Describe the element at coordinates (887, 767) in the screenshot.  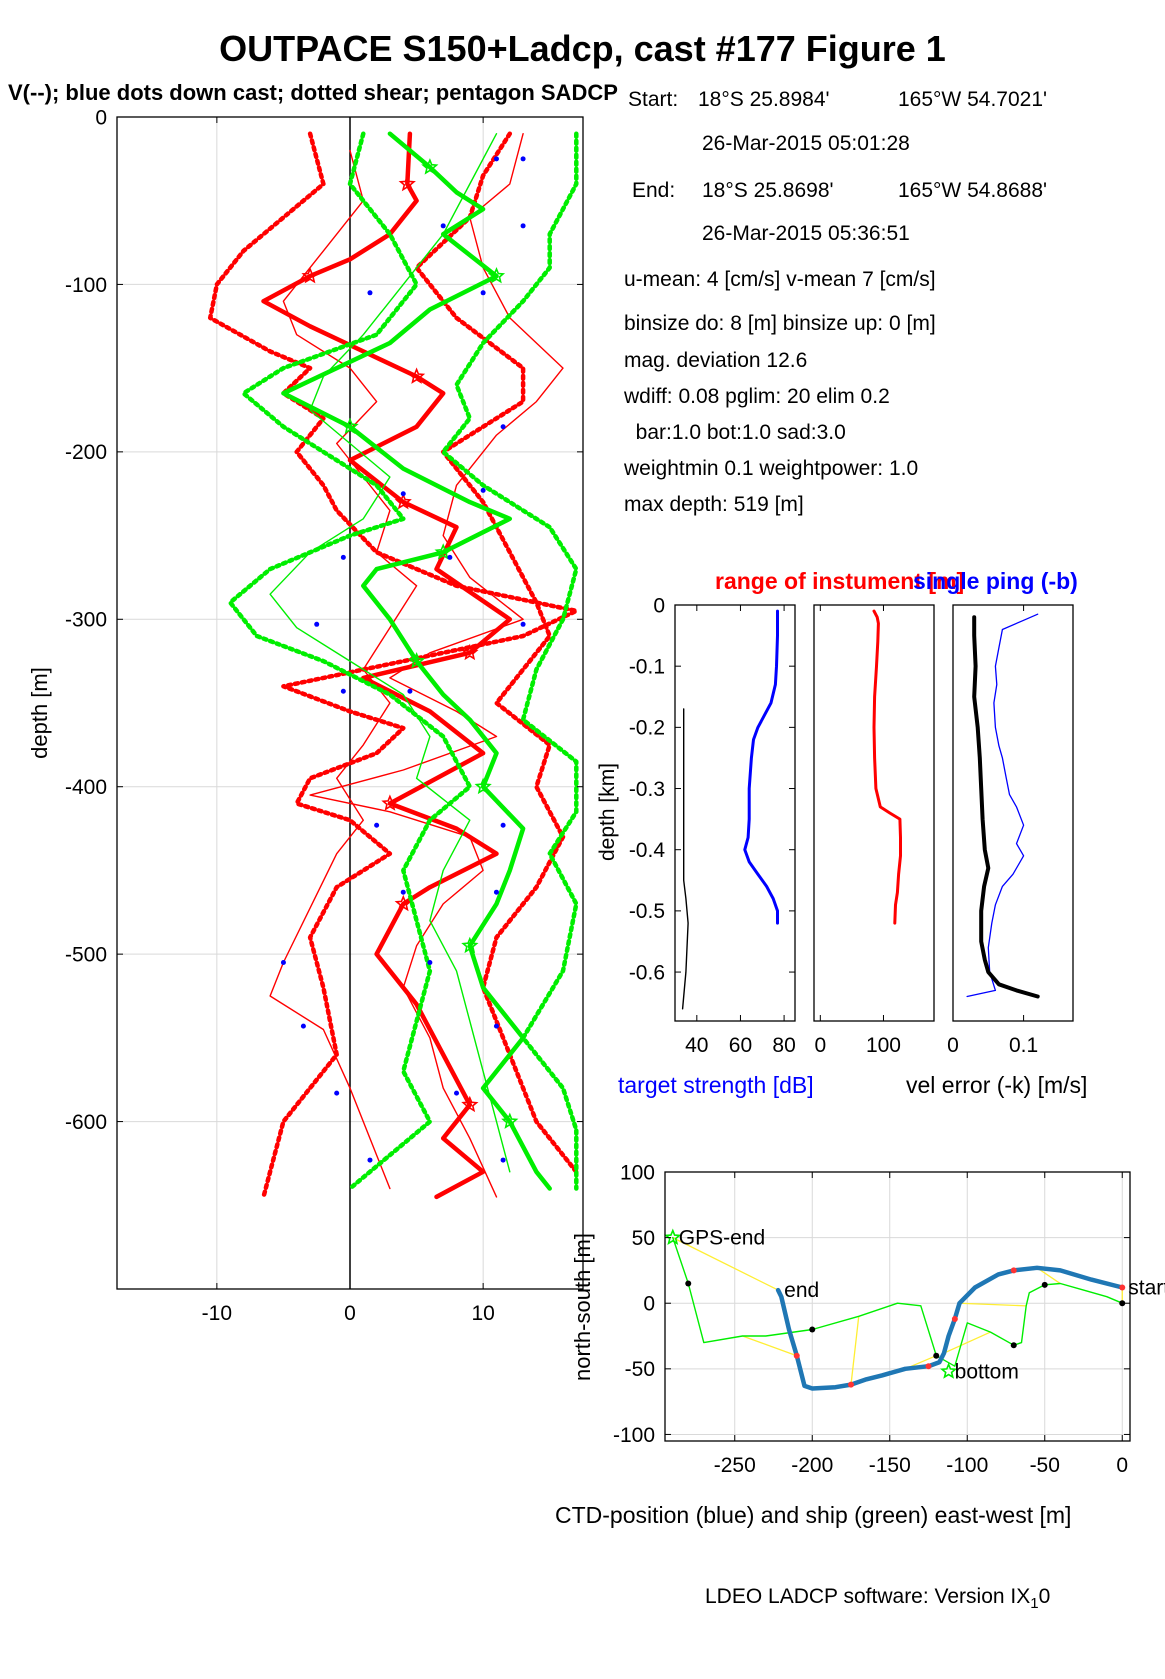
I see `series-range` at that location.